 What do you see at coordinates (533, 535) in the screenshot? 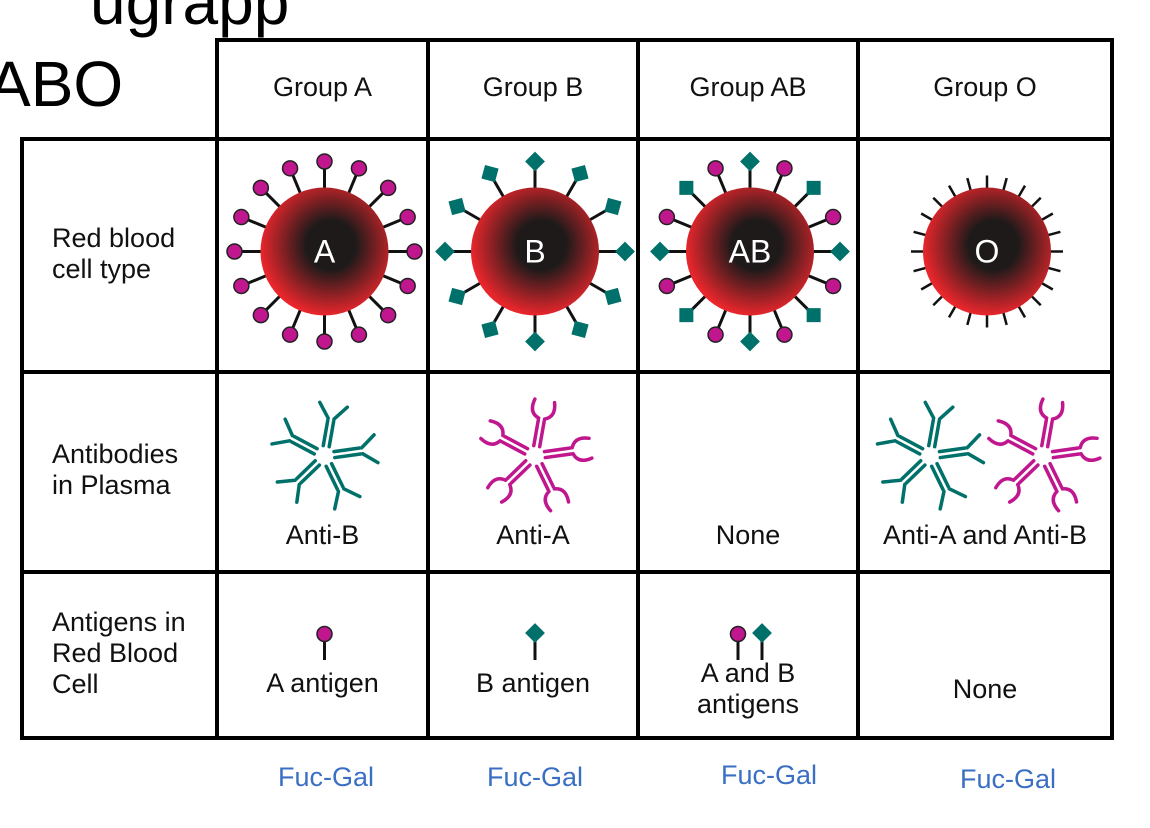
I see `antibody-label: Anti-A` at bounding box center [533, 535].